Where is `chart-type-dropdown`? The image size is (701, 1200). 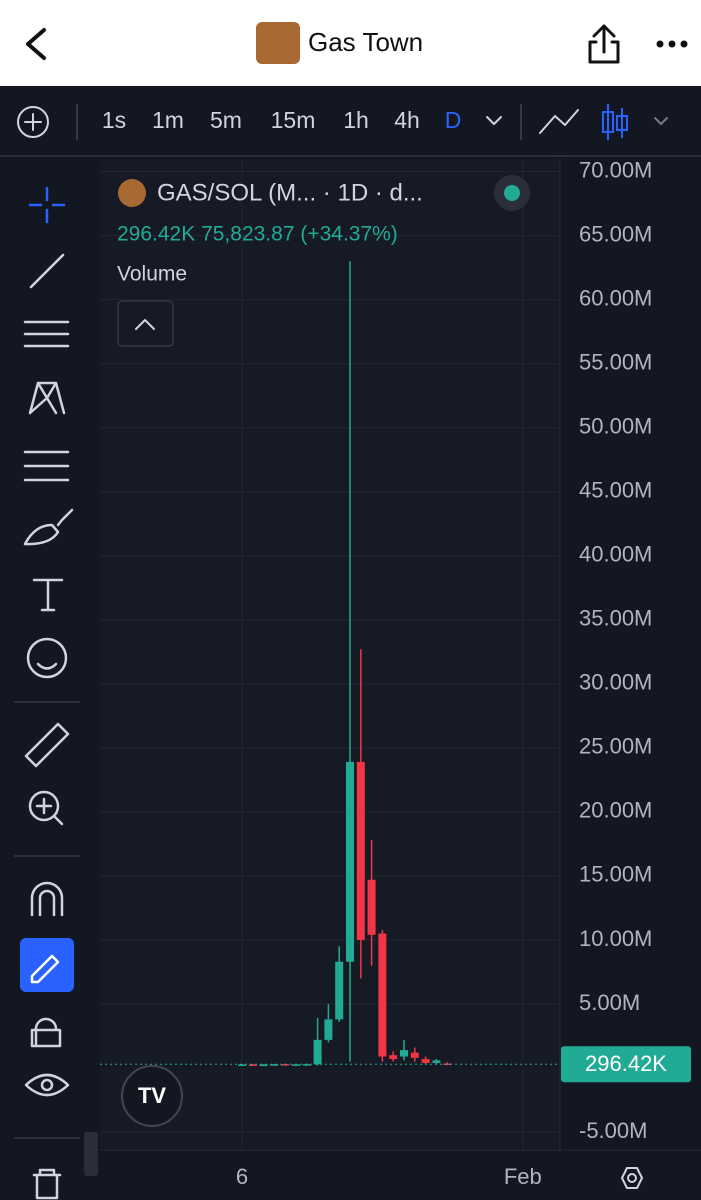
chart-type-dropdown is located at coordinates (661, 121).